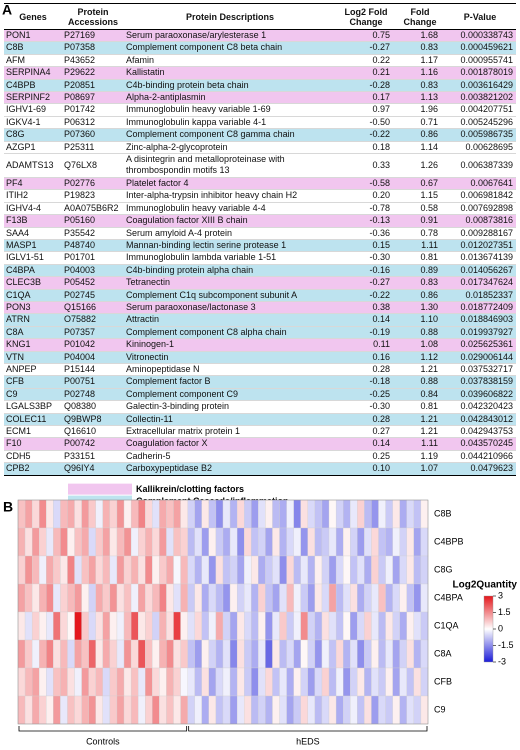 This screenshot has width=520, height=750. I want to click on table-cell: CPB2, so click(33, 469).